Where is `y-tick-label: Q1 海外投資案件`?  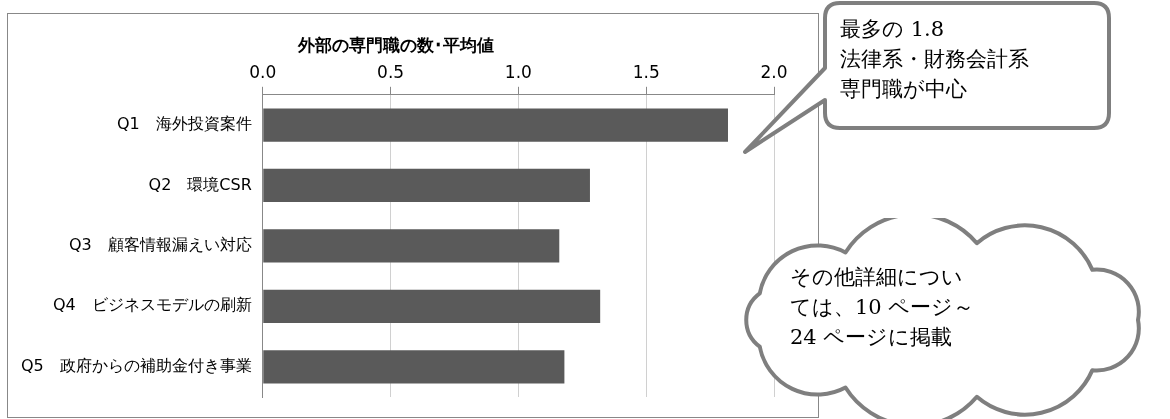 y-tick-label: Q1 海外投資案件 is located at coordinates (184, 124).